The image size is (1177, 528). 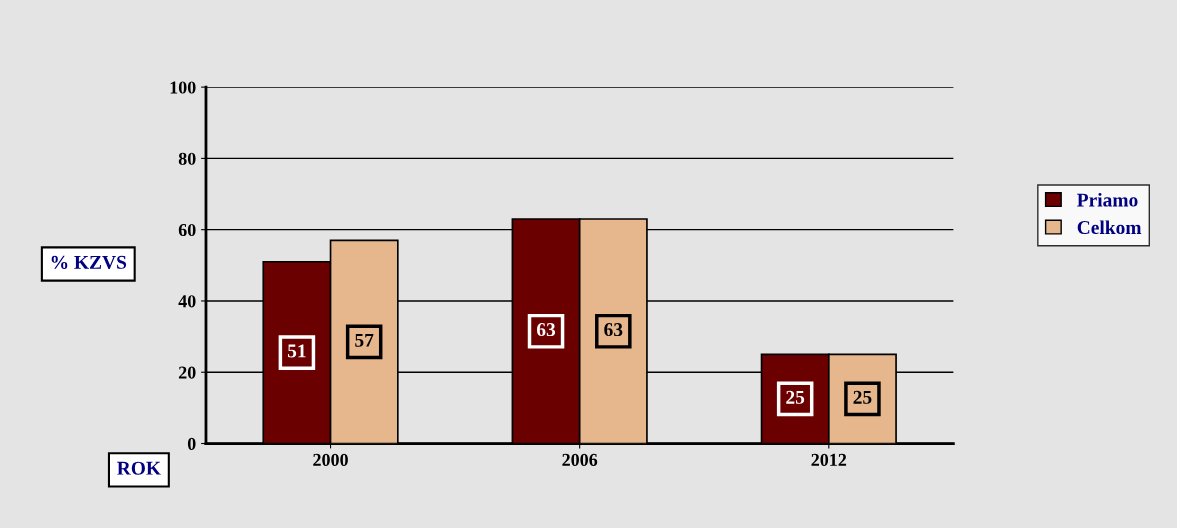 I want to click on x-axis-title: ROK, so click(x=139, y=468).